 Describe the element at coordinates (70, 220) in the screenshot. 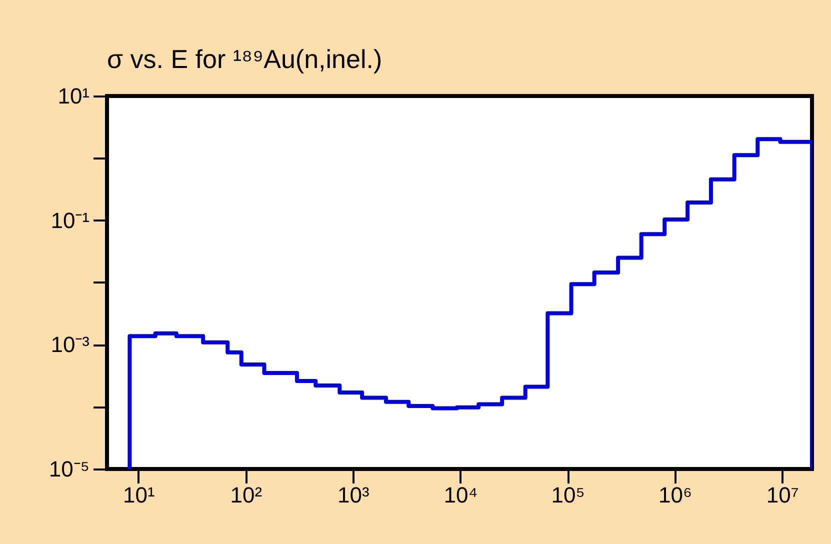

I see `y-tick-label: 10⁻¹` at that location.